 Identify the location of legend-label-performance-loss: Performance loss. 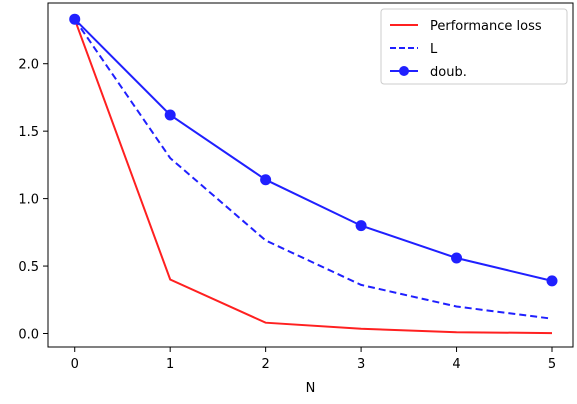
(486, 26).